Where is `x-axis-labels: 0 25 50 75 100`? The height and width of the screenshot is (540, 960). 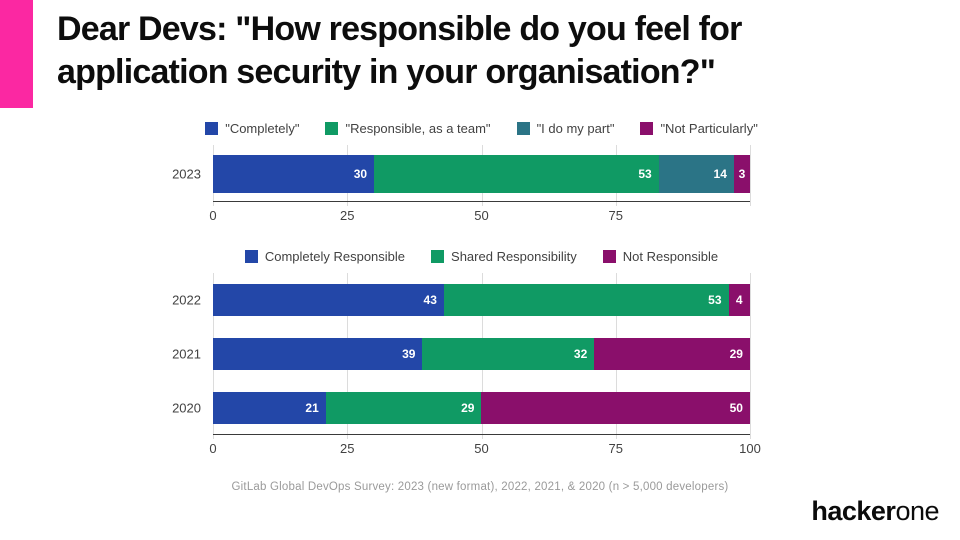 x-axis-labels: 0 25 50 75 100 is located at coordinates (484, 450).